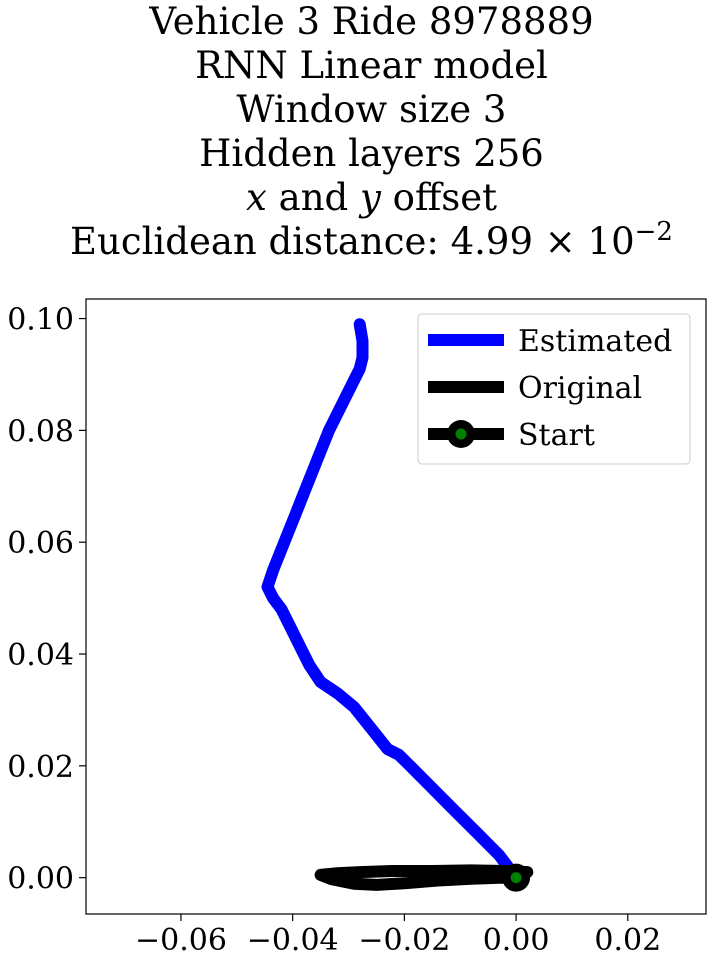 The width and height of the screenshot is (713, 962). I want to click on x-tick-label: −0.02, so click(404, 940).